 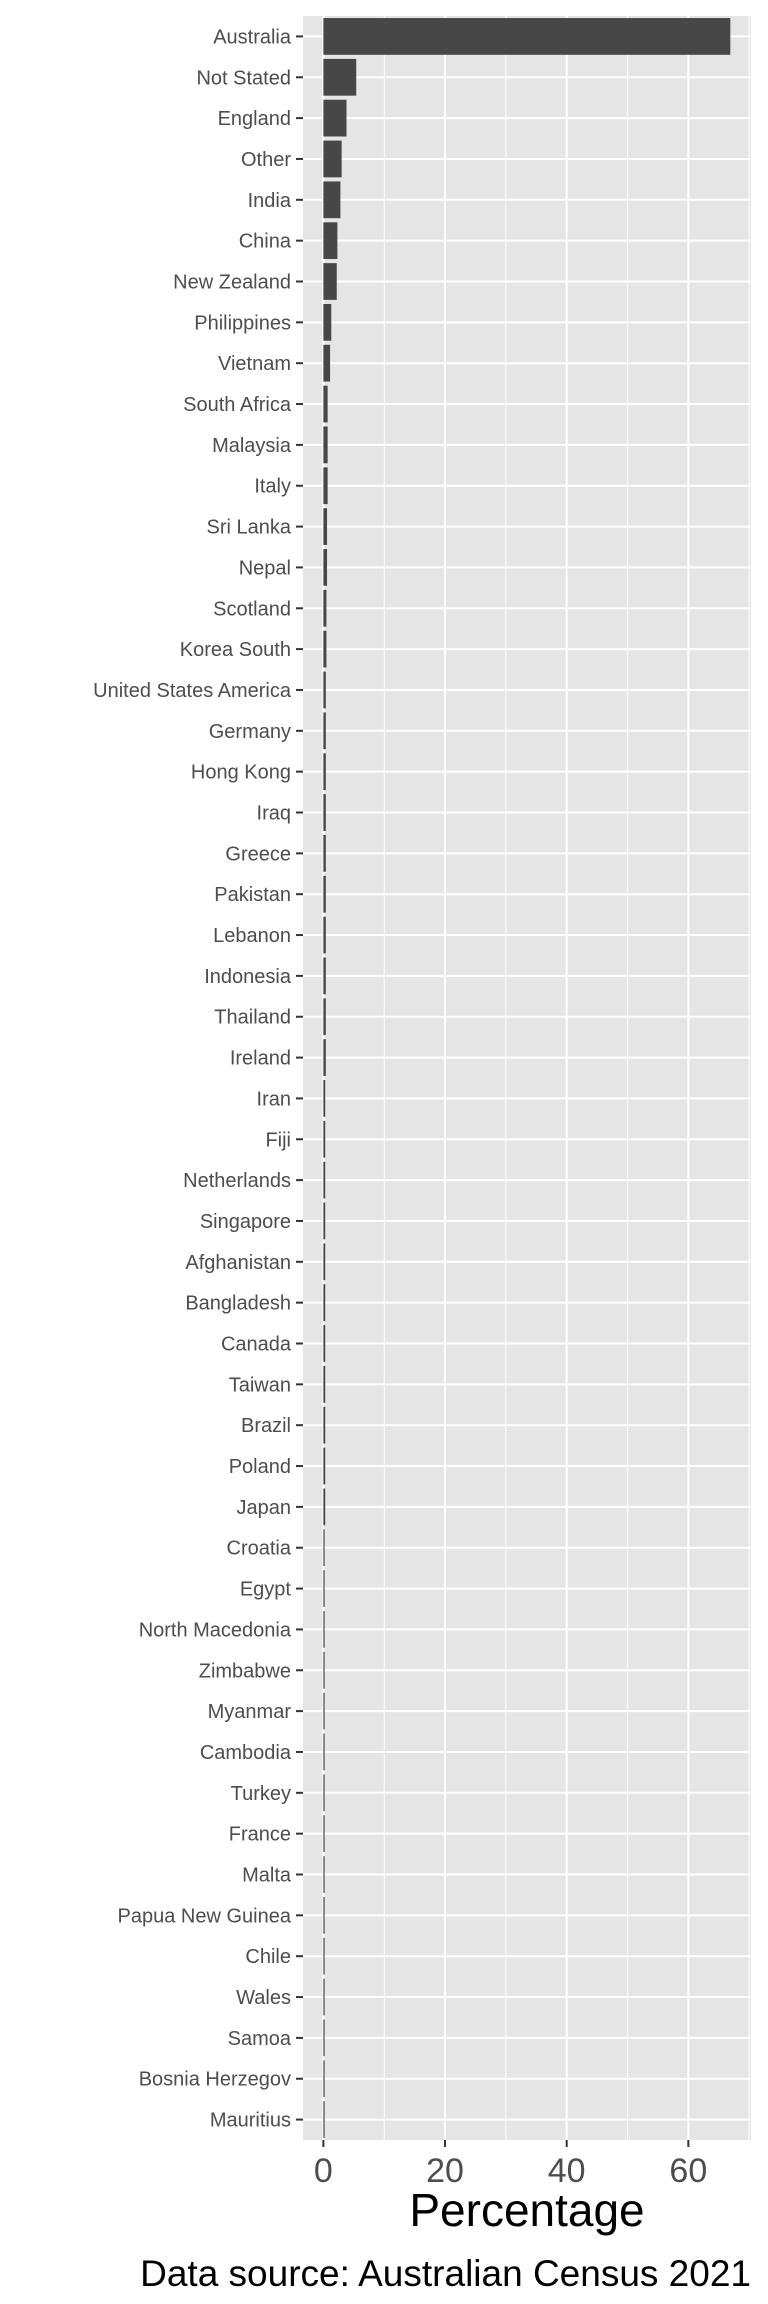 I want to click on y-tick-label: Croatia, so click(x=259, y=1549).